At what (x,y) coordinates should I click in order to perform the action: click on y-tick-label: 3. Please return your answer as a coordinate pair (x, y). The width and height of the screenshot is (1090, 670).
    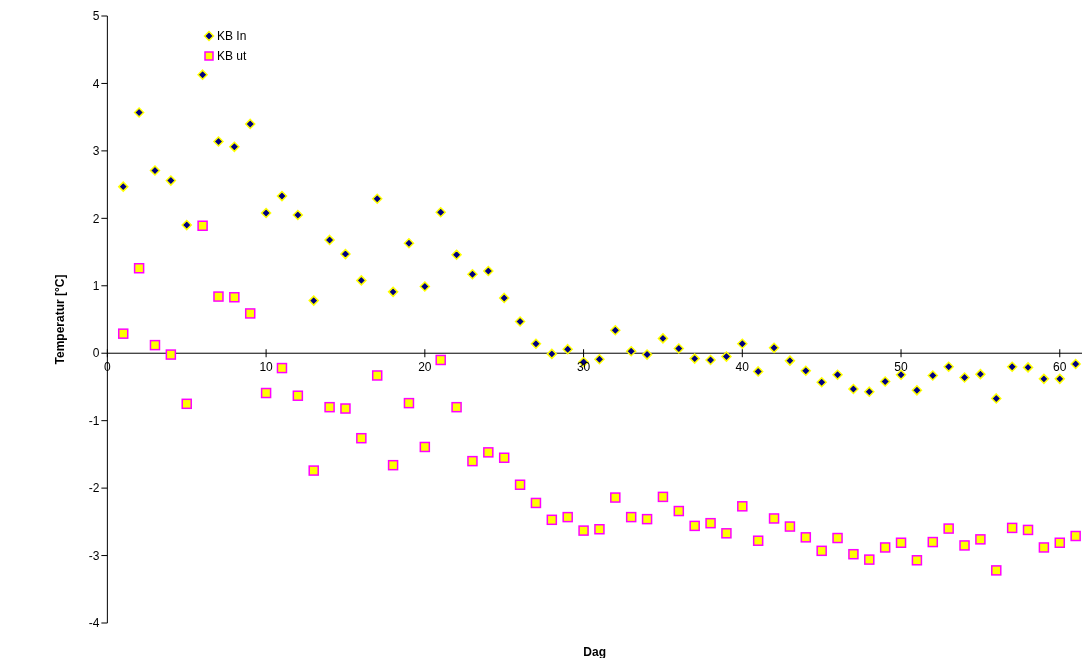
    Looking at the image, I should click on (96, 151).